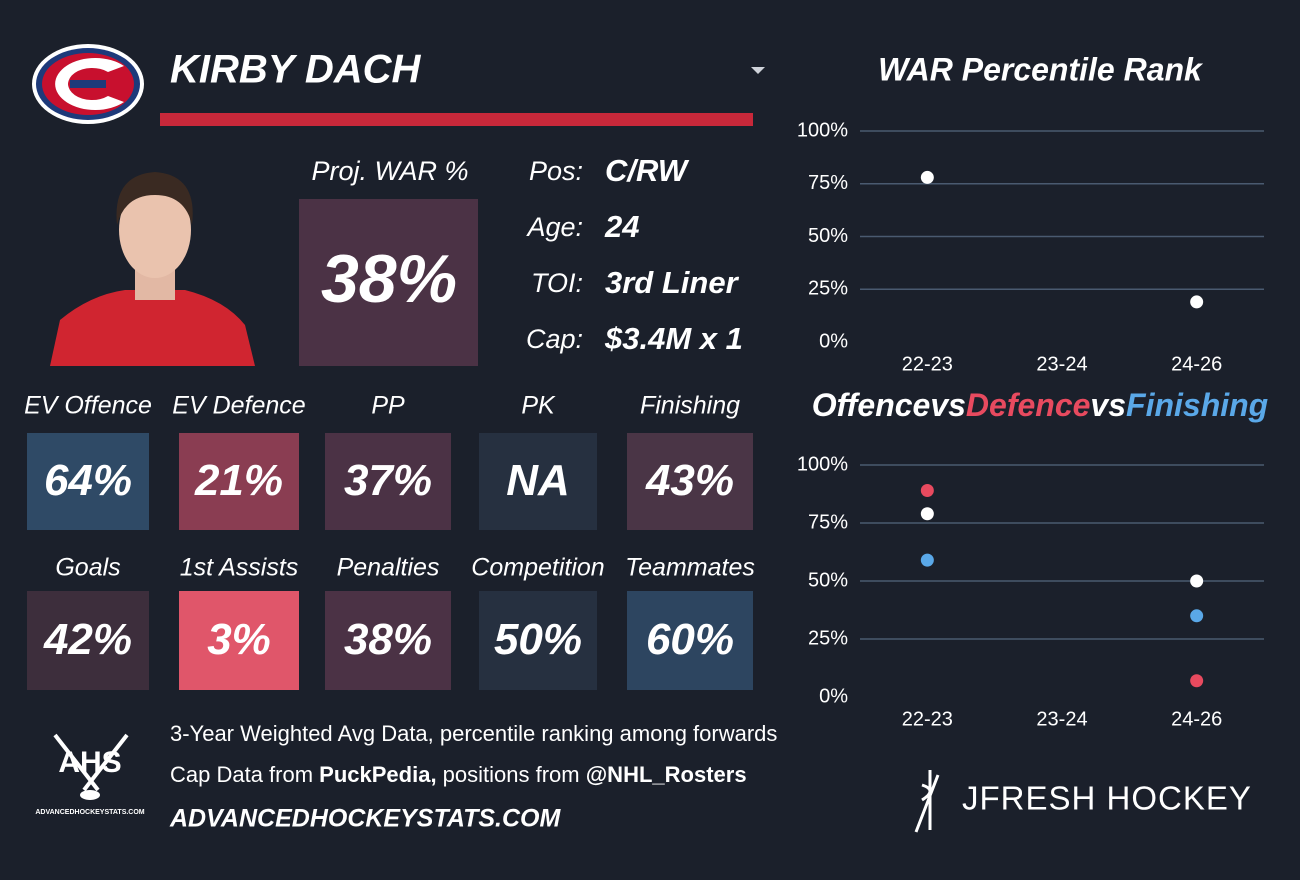  What do you see at coordinates (927, 801) in the screenshot?
I see `brand-icon` at bounding box center [927, 801].